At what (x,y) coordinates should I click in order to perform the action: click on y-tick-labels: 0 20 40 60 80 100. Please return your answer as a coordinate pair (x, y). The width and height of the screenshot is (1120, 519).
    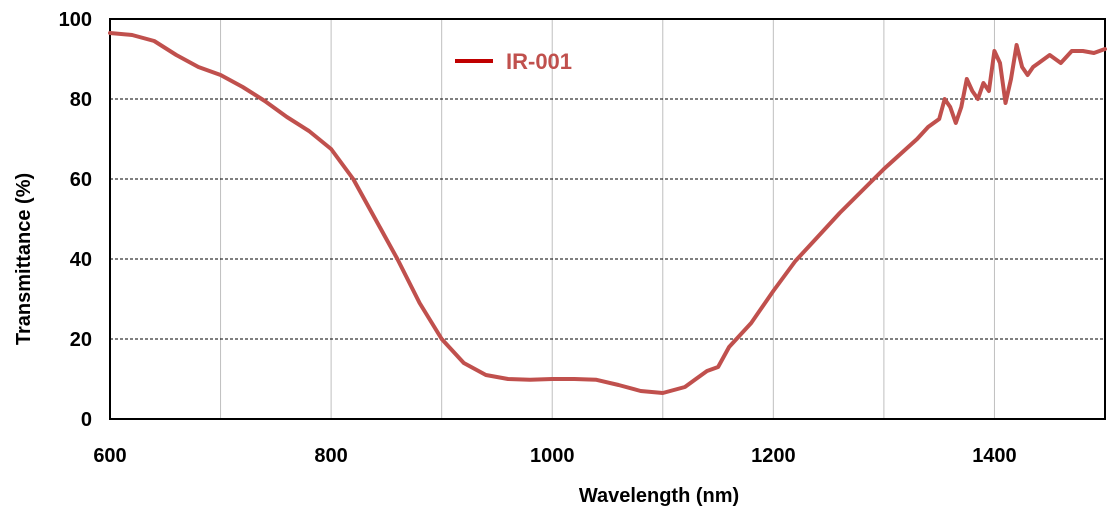
    Looking at the image, I should click on (75, 220).